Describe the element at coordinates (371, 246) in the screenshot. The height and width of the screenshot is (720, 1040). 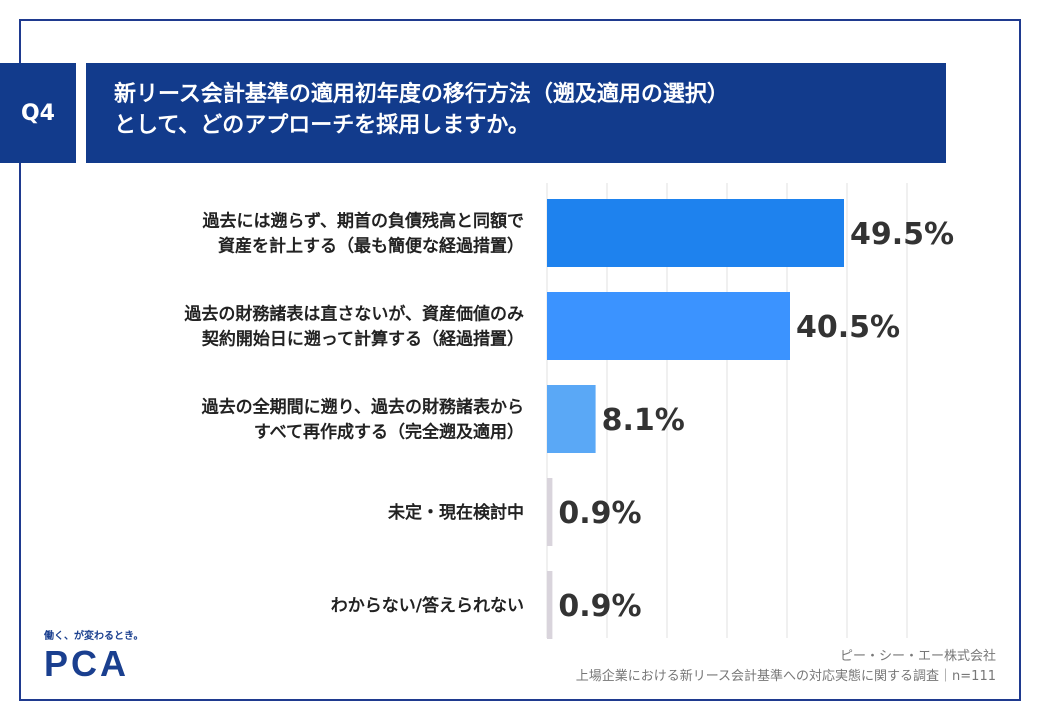
I see `category-label-1-line-2: 資産を計上する（最も簡便な経過措置）` at that location.